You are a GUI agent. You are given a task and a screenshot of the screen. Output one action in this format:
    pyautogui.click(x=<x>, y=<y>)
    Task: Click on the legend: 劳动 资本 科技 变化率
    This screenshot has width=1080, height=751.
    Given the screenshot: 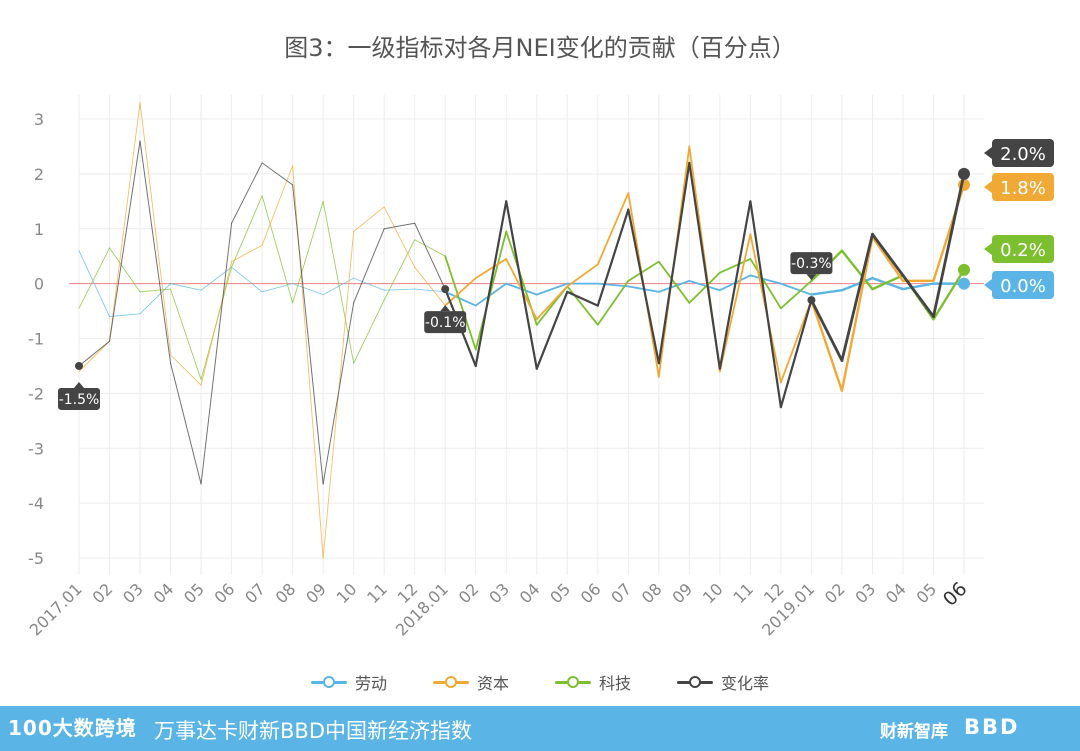 What is the action you would take?
    pyautogui.click(x=540, y=682)
    